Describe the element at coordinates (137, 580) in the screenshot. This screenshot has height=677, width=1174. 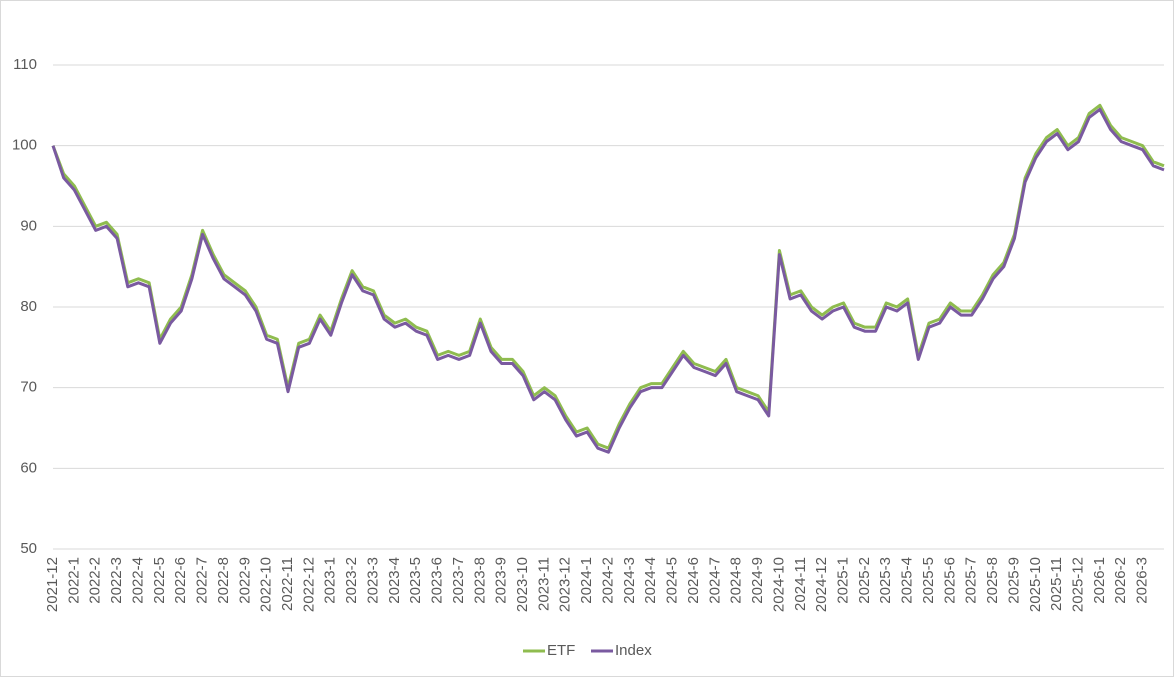
I see `x-tick-label: 2022-4` at that location.